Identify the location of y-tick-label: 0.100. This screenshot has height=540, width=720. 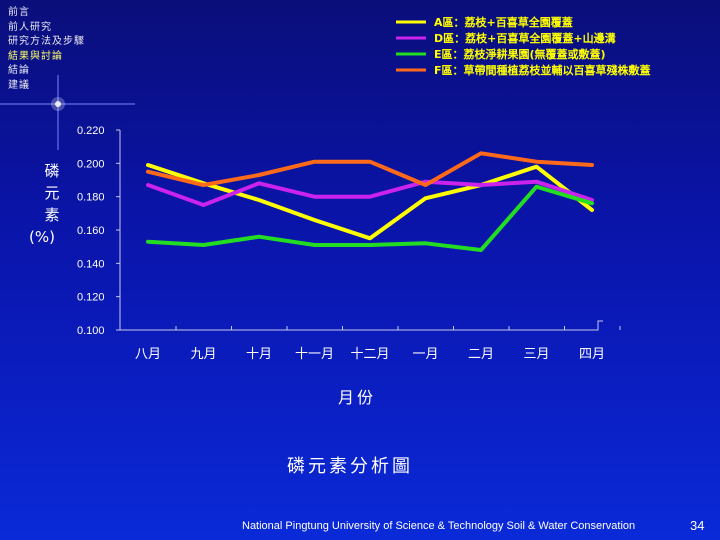
(91, 331).